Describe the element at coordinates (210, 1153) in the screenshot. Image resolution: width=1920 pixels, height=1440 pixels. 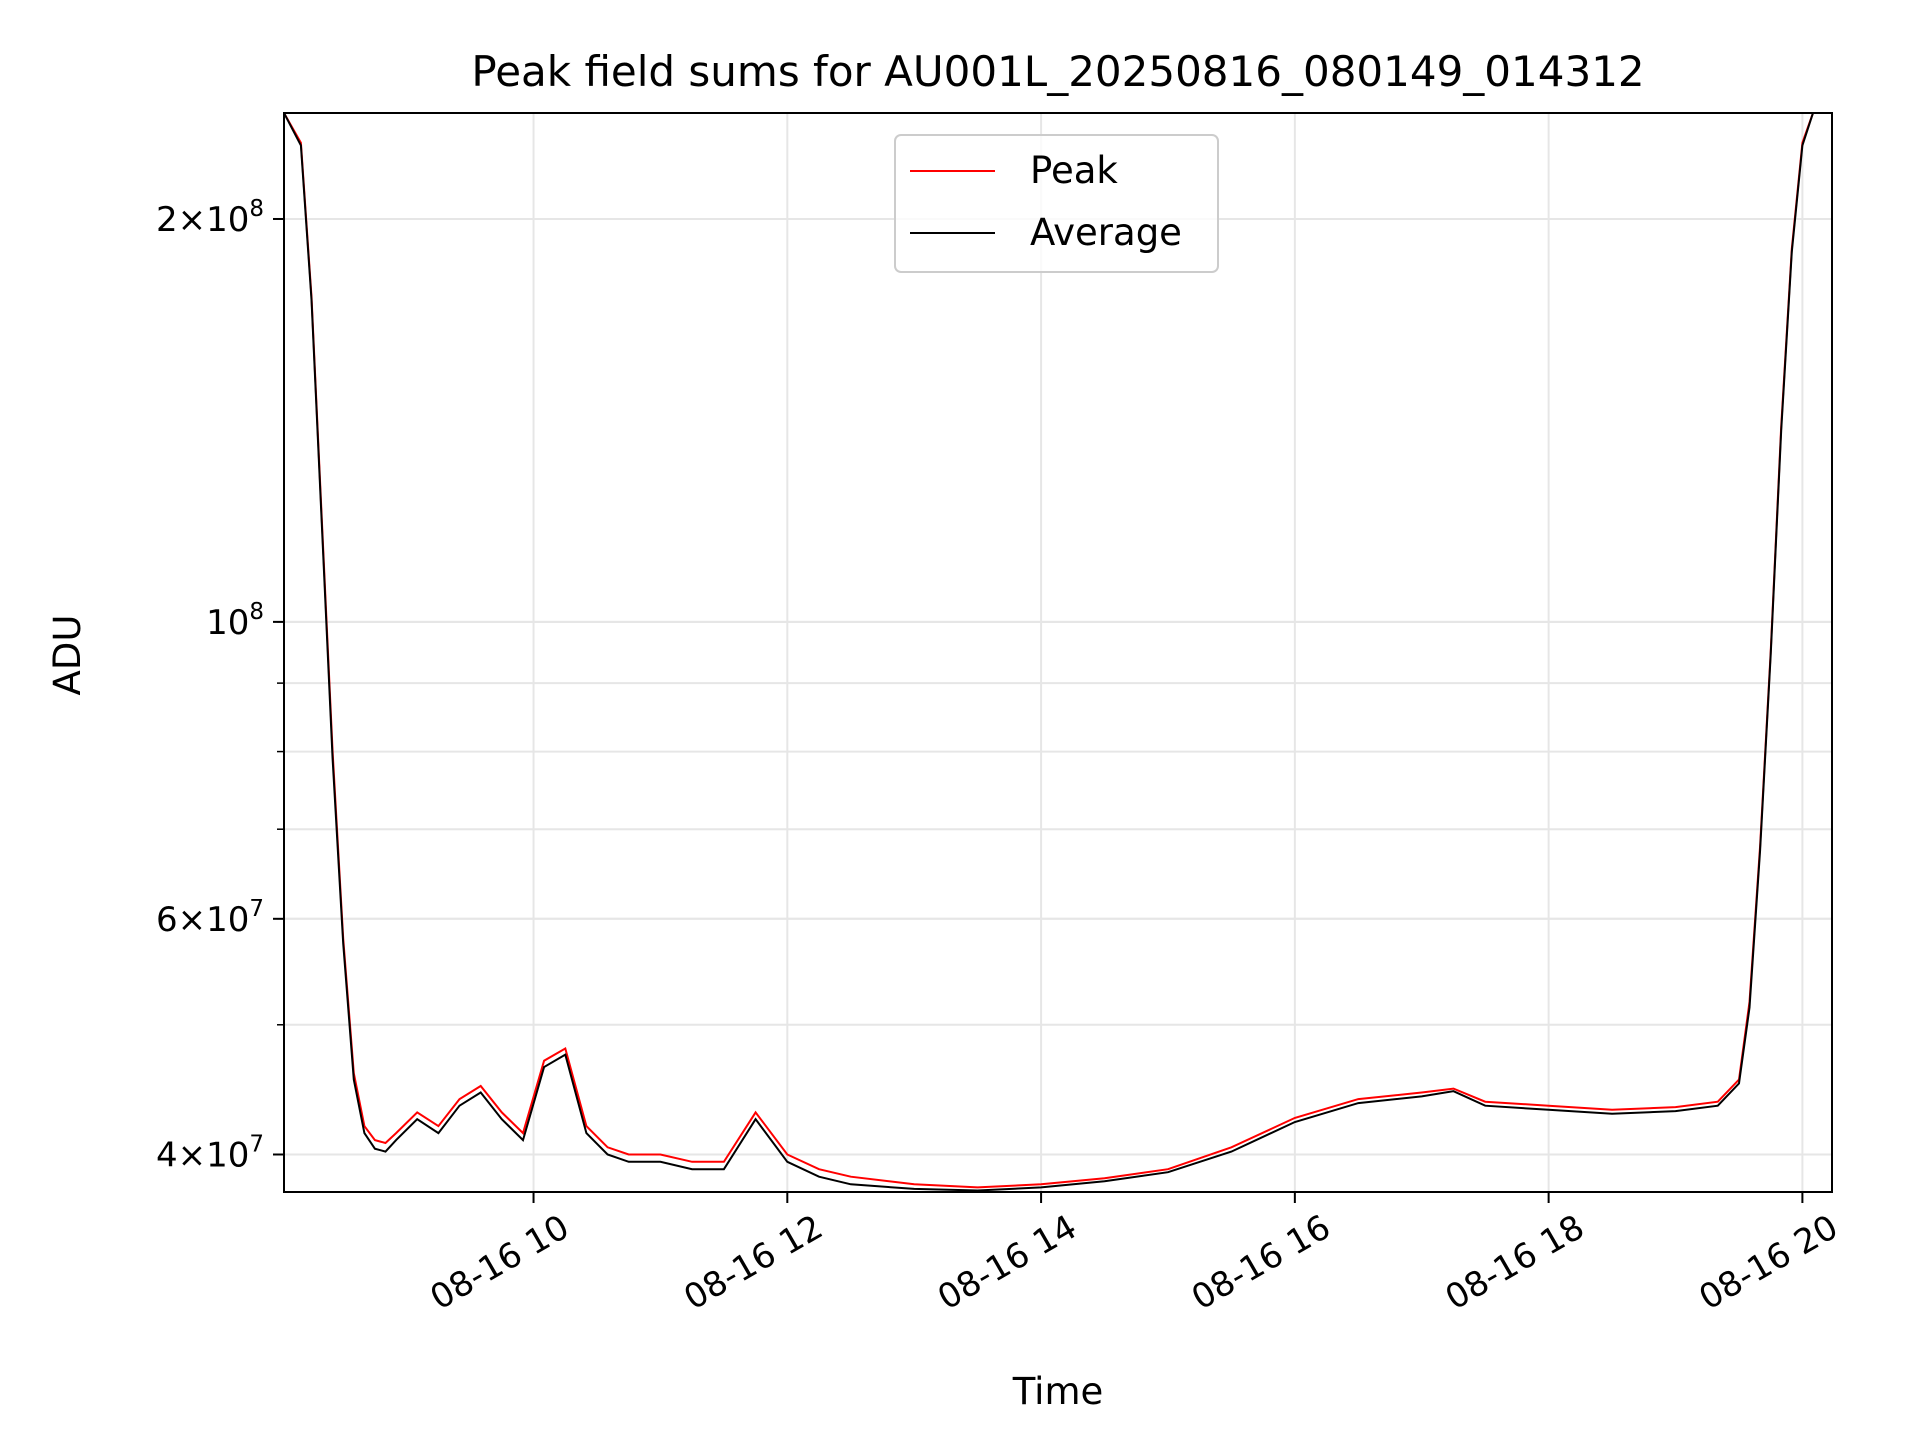
I see `y-tick-label: 4×107` at that location.